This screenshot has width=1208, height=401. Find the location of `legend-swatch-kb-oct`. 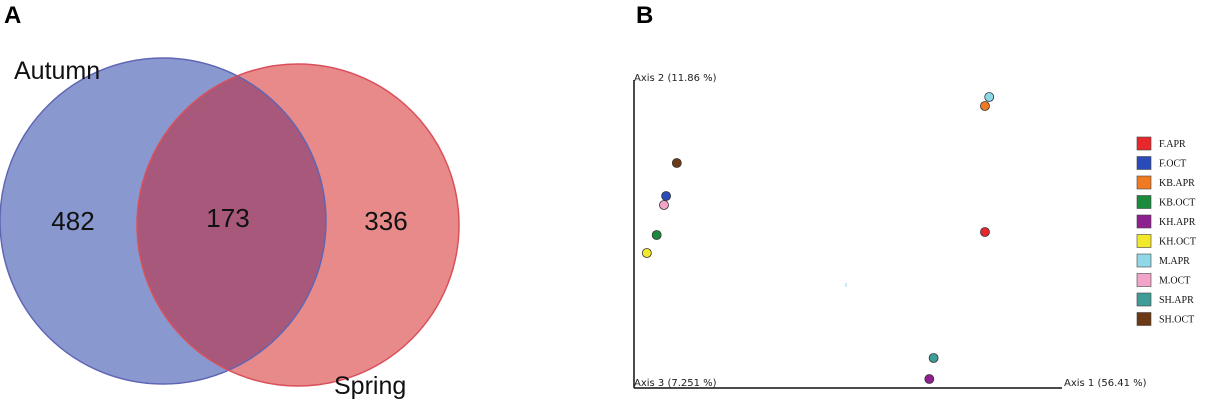

legend-swatch-kb-oct is located at coordinates (1144, 202).